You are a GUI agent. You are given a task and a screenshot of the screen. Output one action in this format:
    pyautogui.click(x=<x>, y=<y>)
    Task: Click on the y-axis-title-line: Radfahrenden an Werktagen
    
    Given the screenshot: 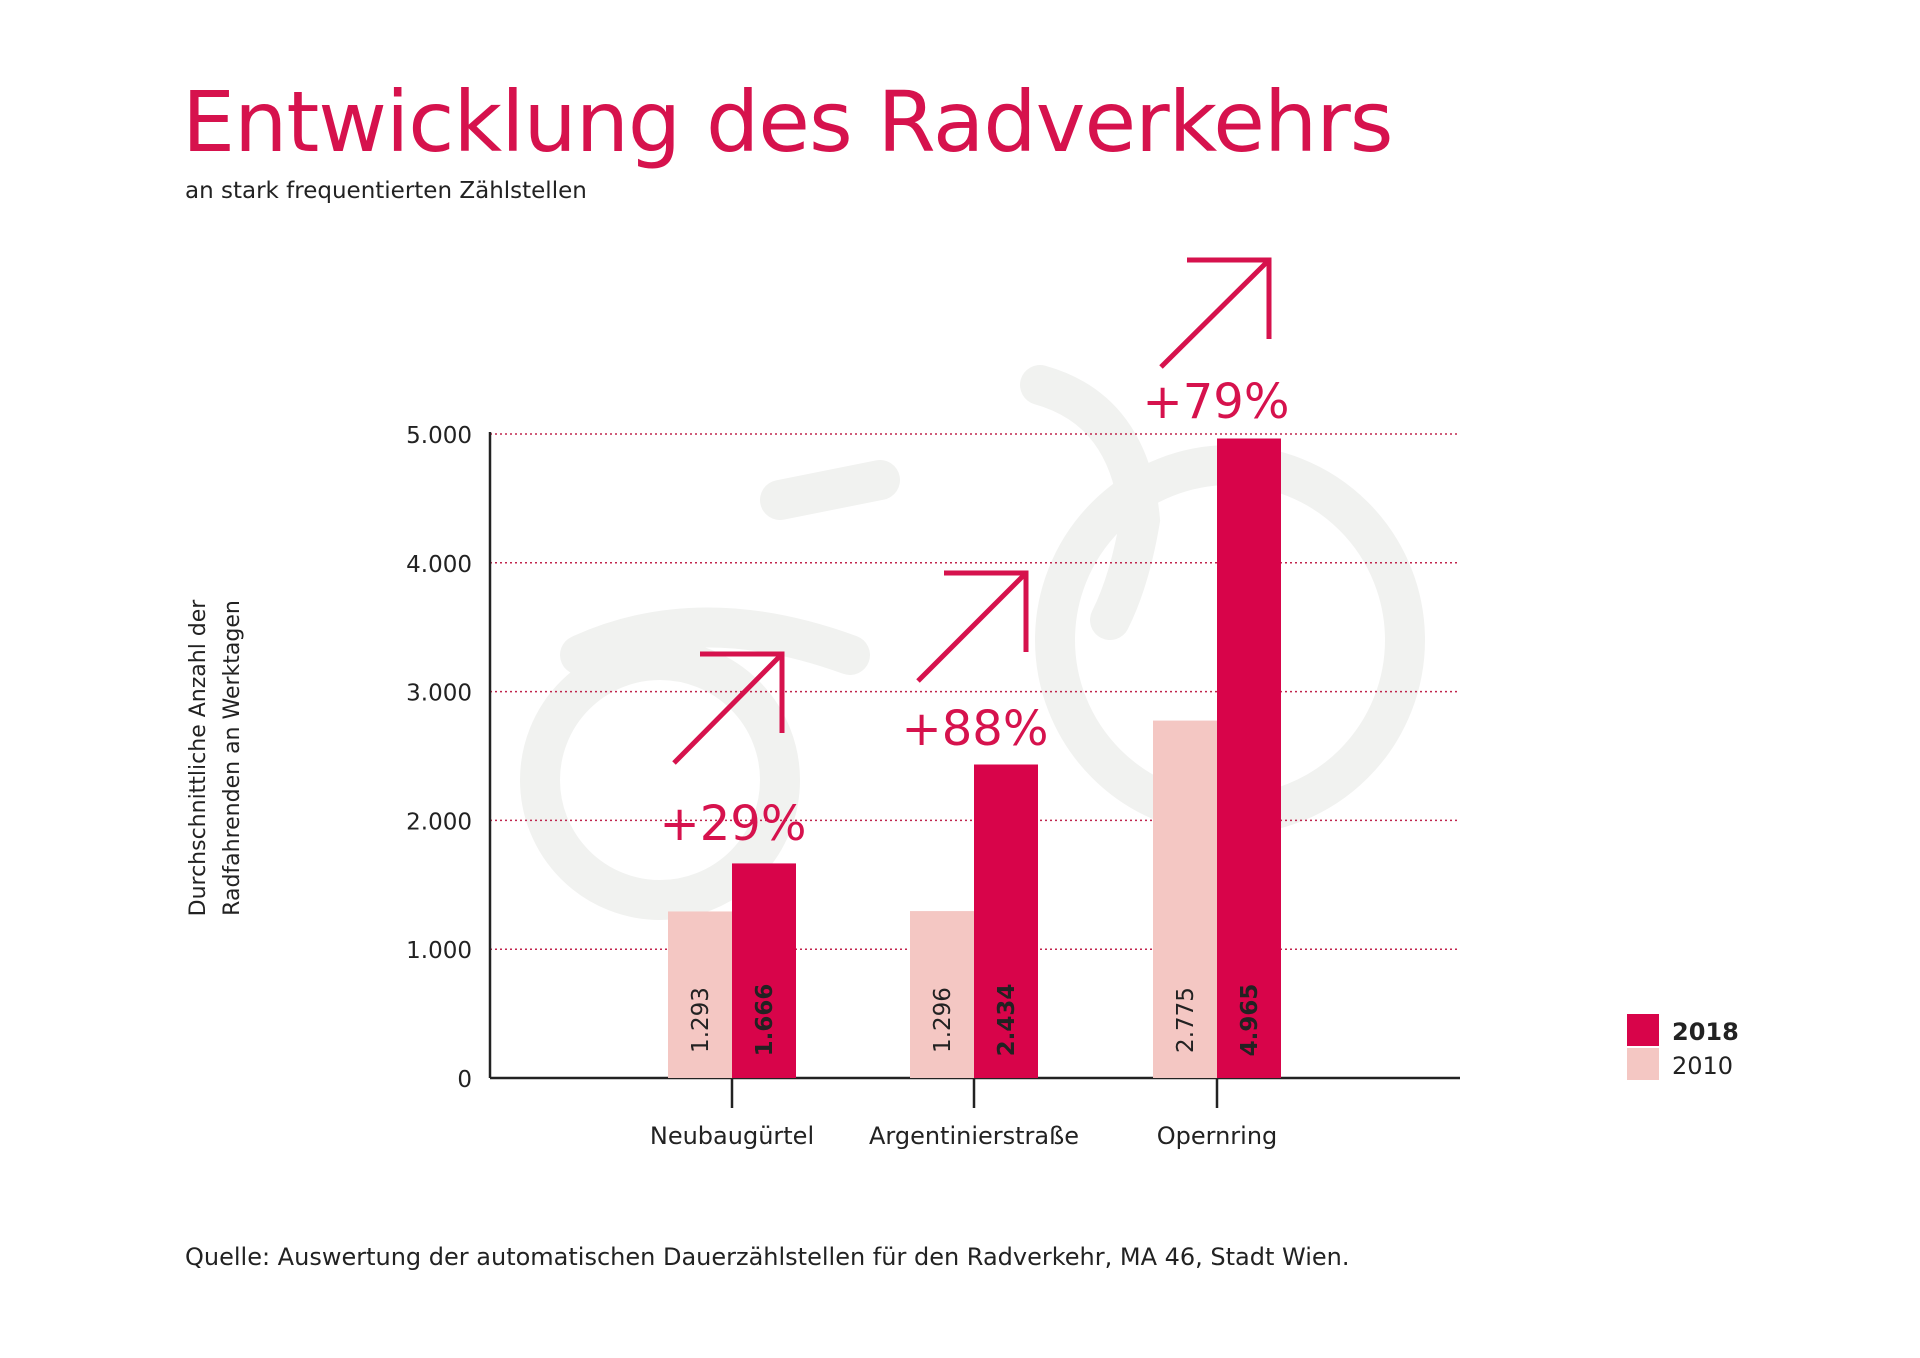 What is the action you would take?
    pyautogui.click(x=232, y=758)
    